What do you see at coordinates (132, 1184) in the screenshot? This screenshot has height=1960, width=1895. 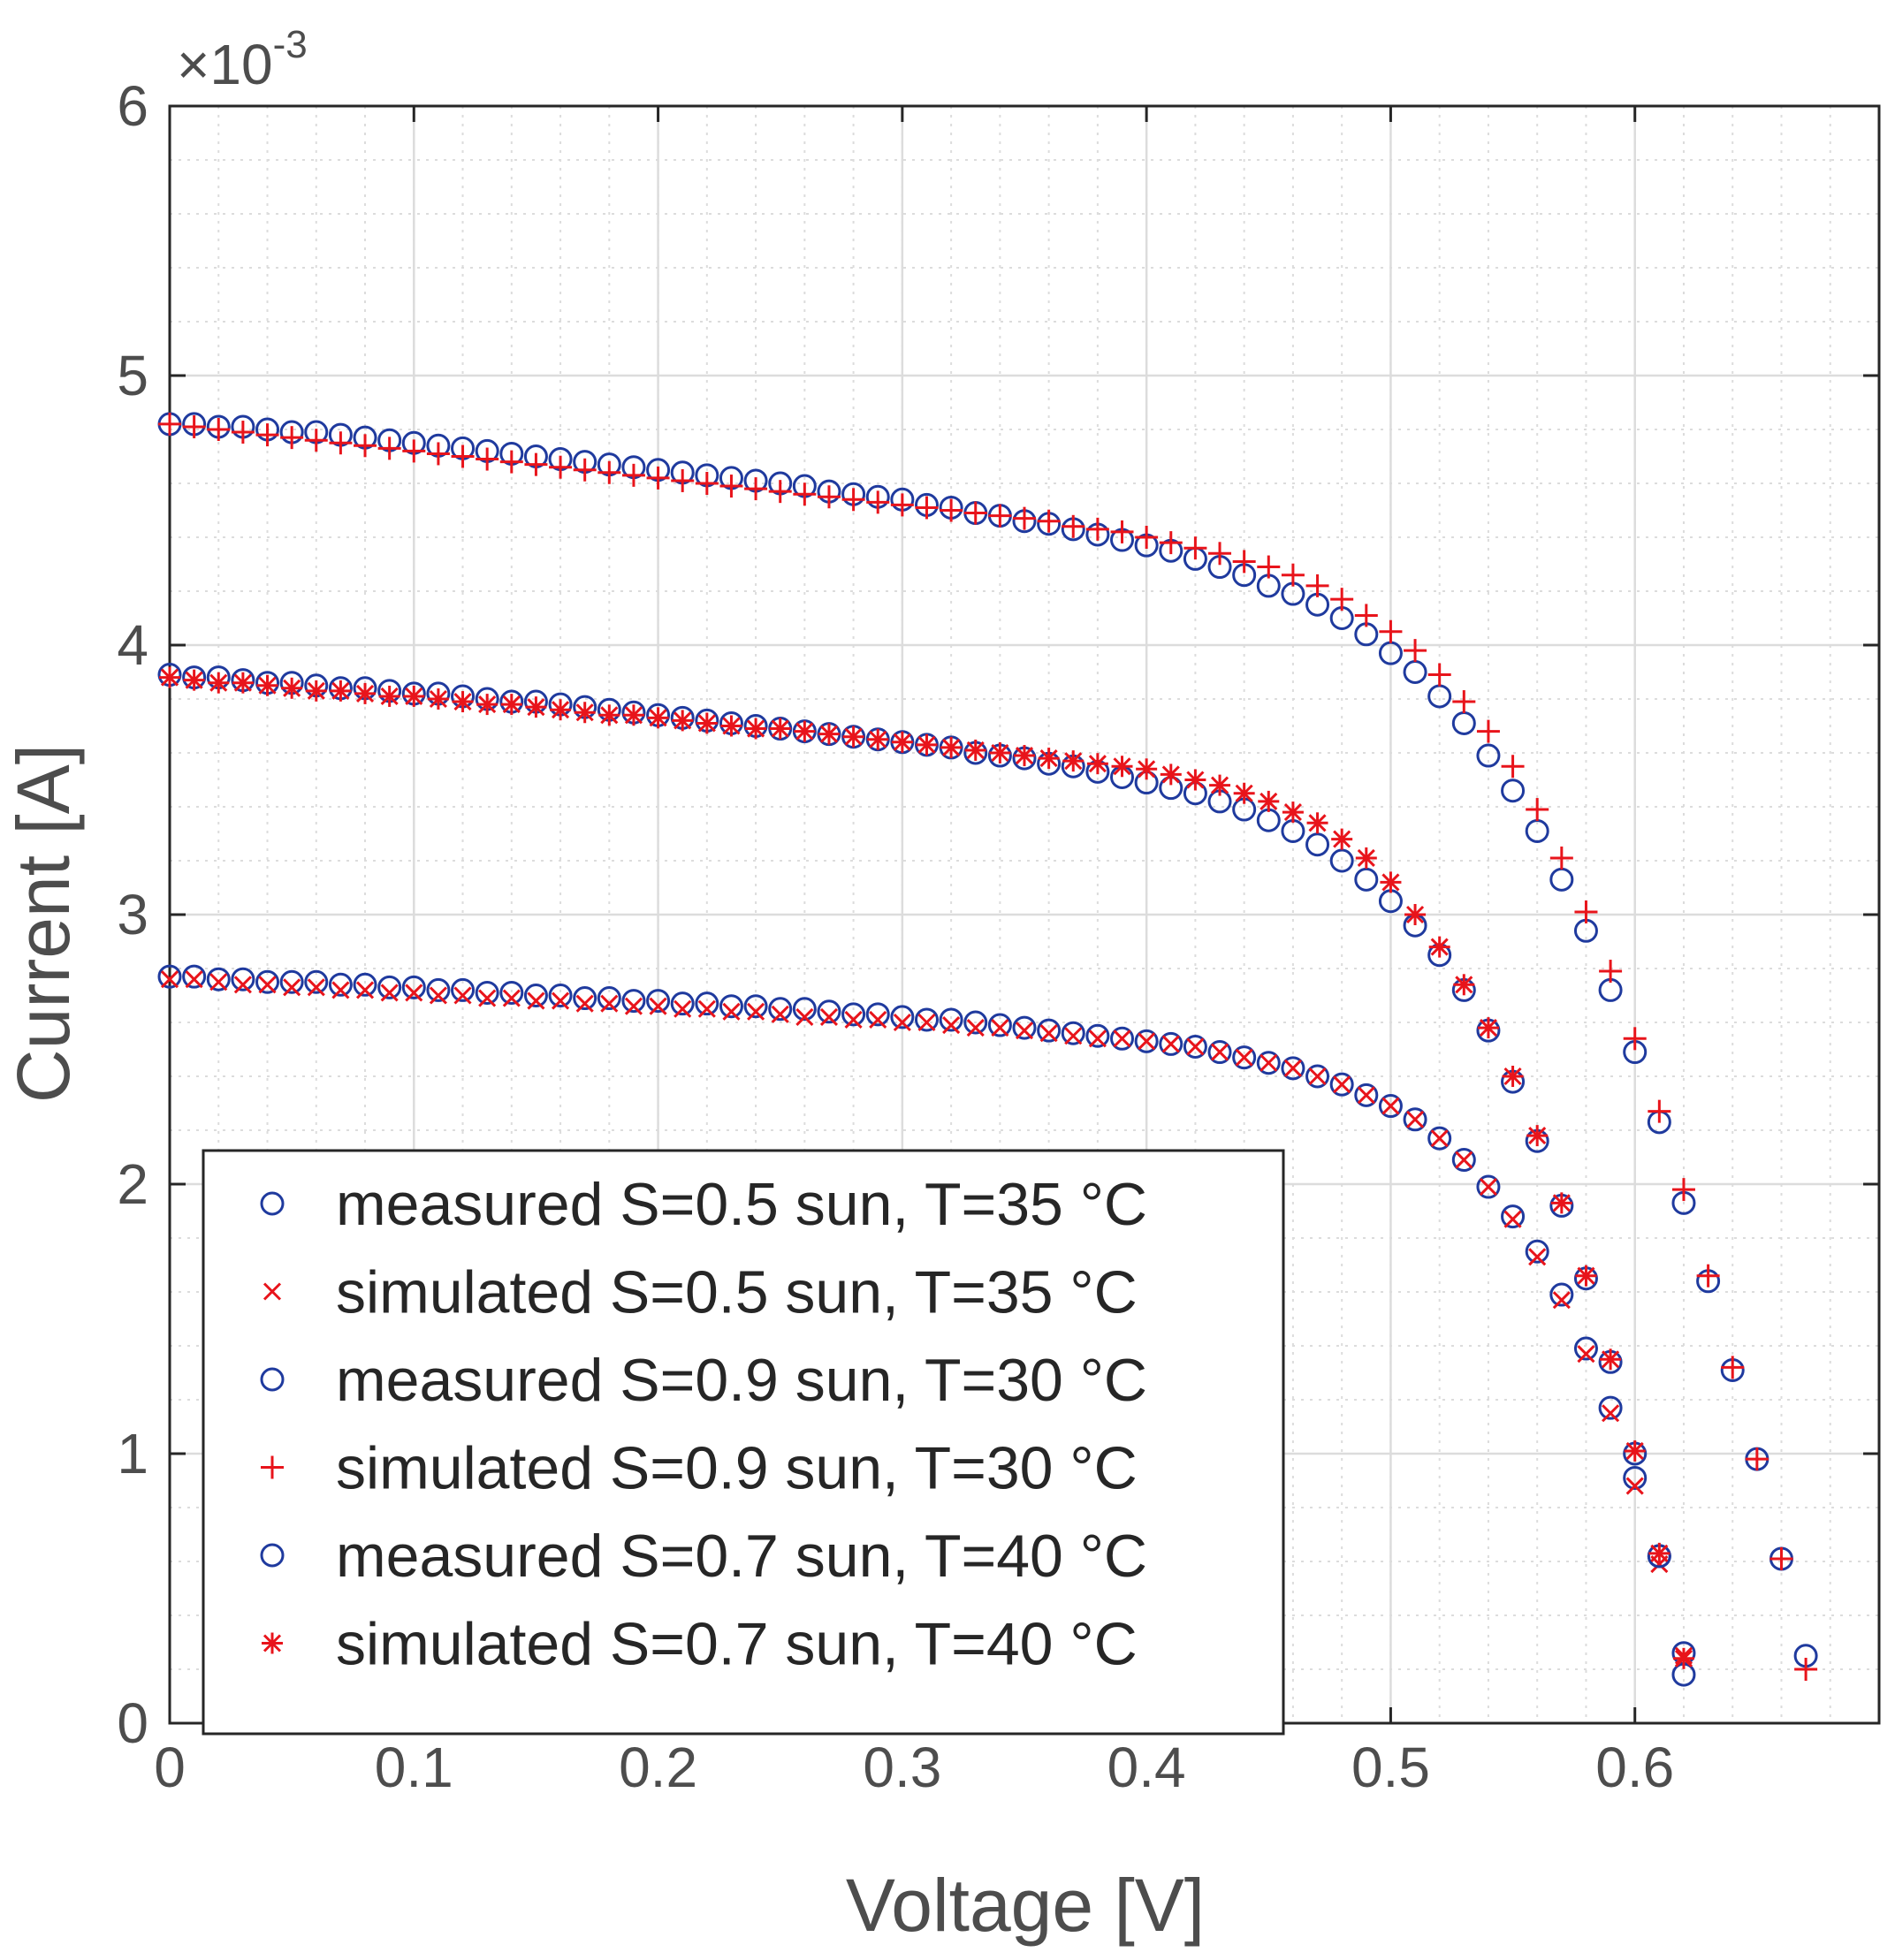 I see `y-tick-label: 2` at bounding box center [132, 1184].